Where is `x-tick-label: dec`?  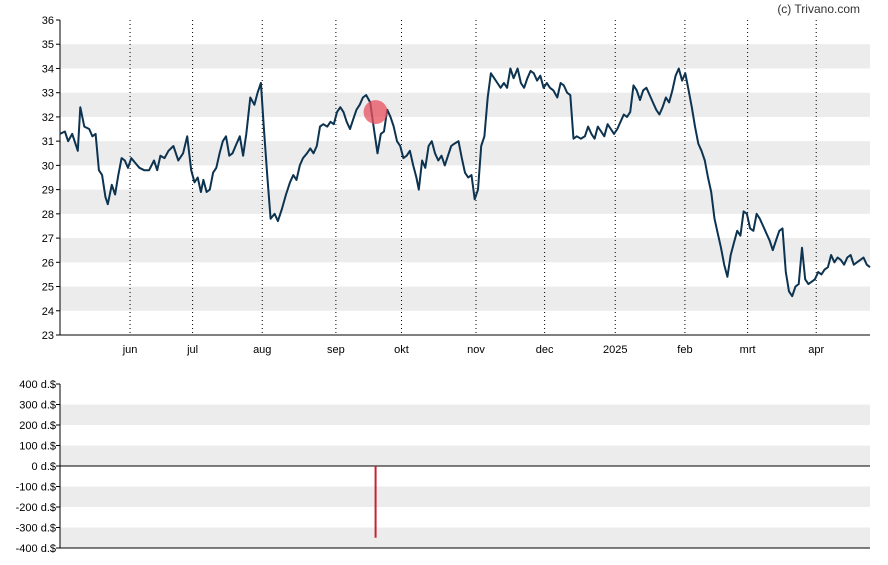 x-tick-label: dec is located at coordinates (545, 350).